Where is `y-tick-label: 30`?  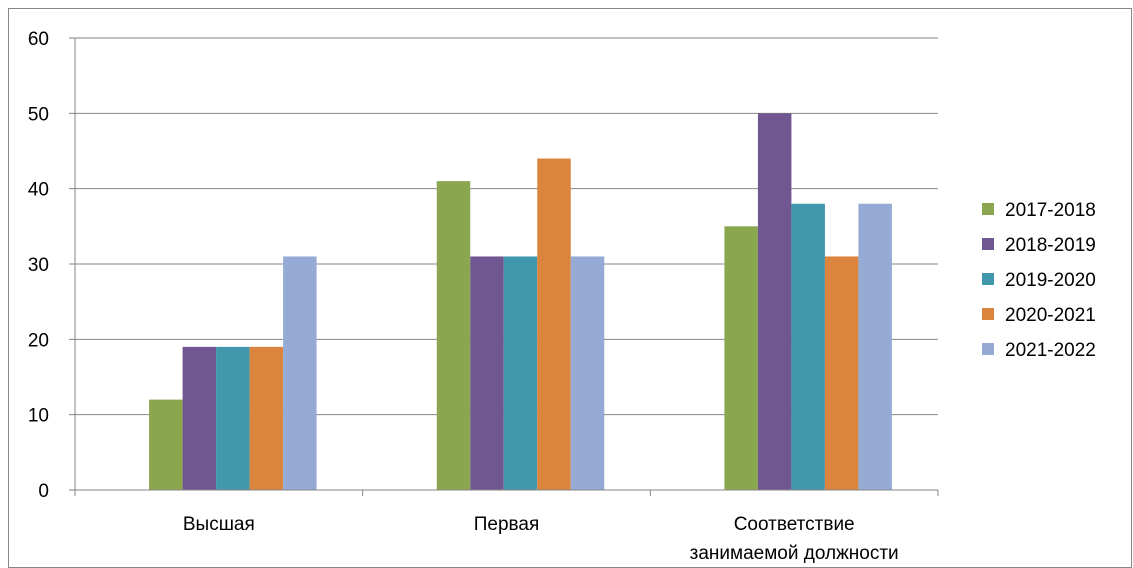 y-tick-label: 30 is located at coordinates (38, 265).